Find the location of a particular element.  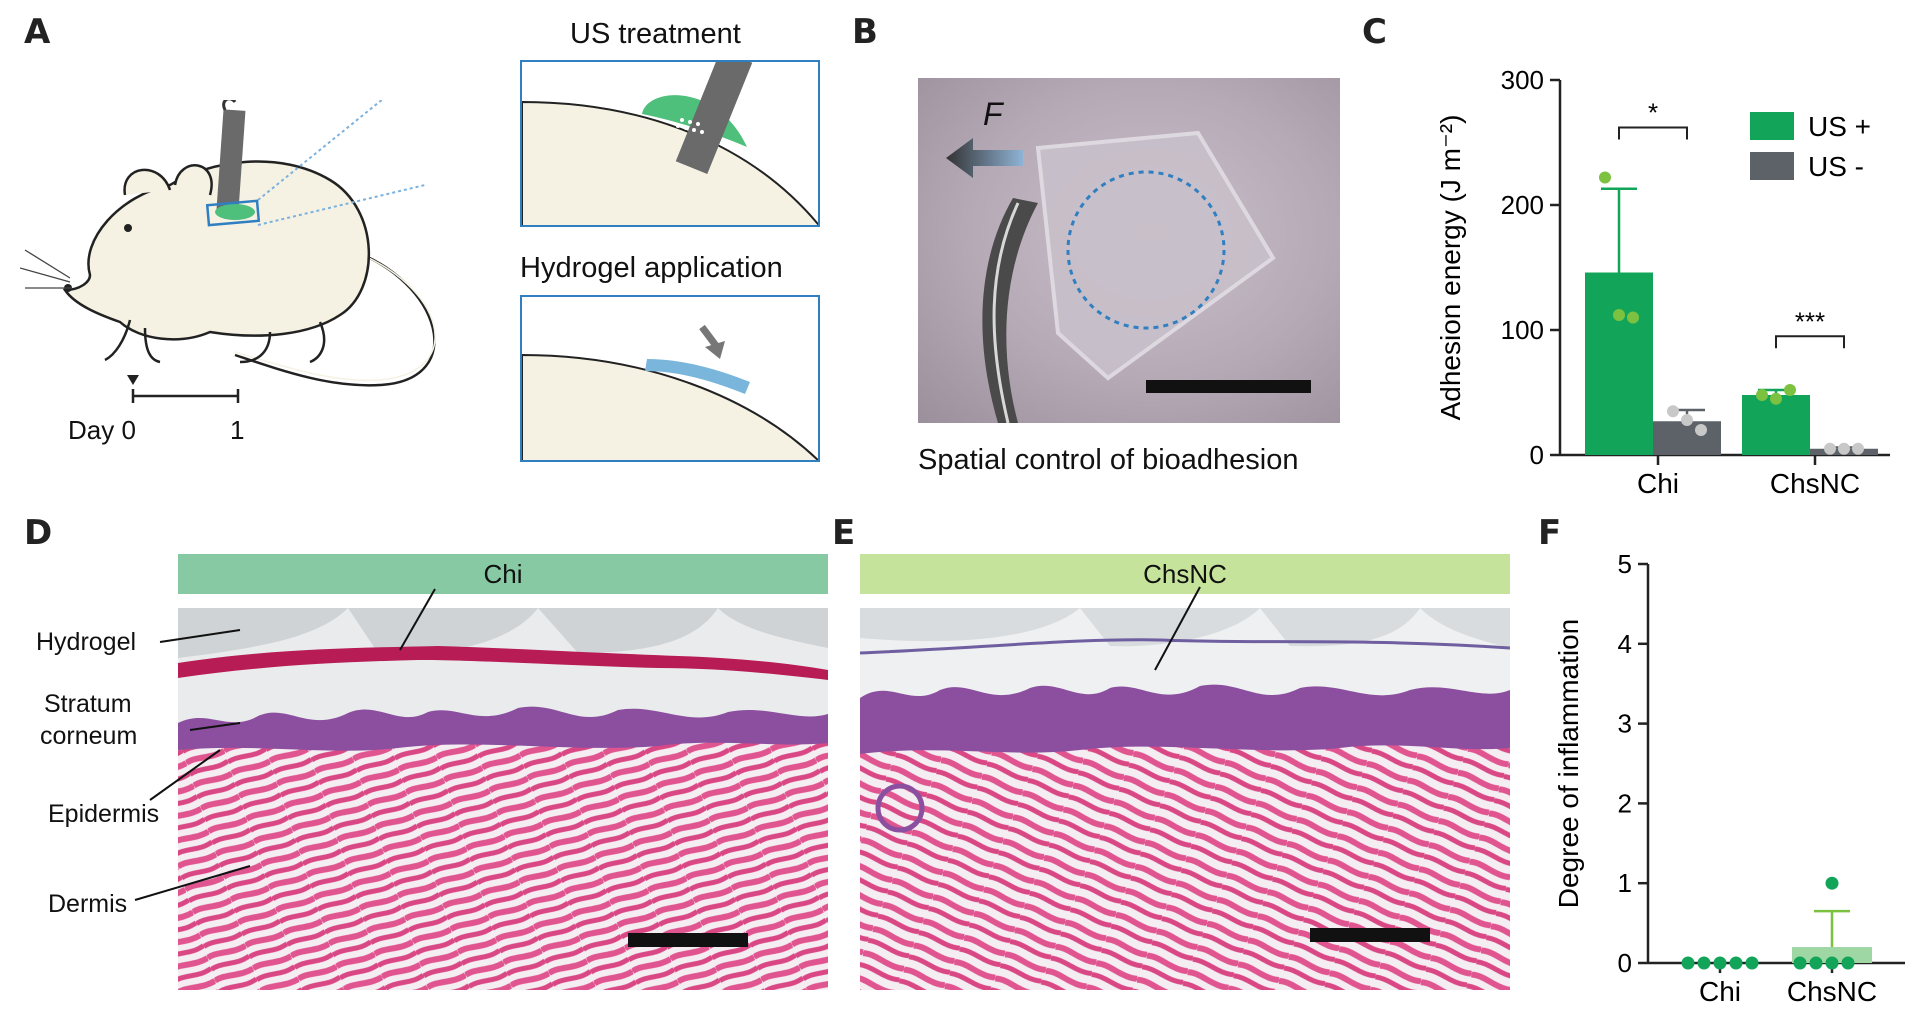

y-axis-label: Adhesion energy (J m⁻²) is located at coordinates (1450, 268).